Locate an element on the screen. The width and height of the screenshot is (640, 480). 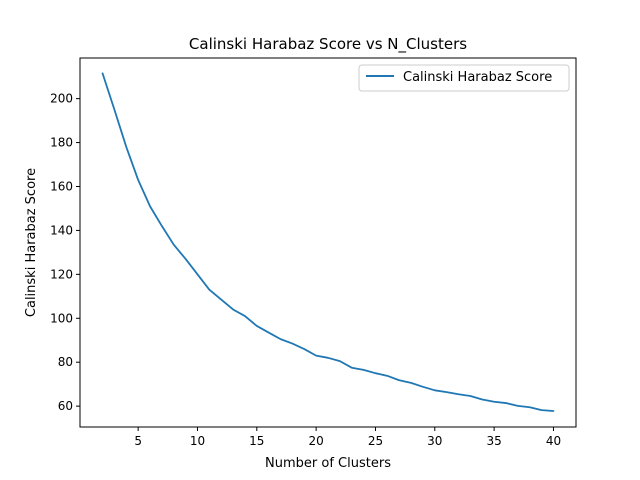
legend-frame is located at coordinates (464, 78).